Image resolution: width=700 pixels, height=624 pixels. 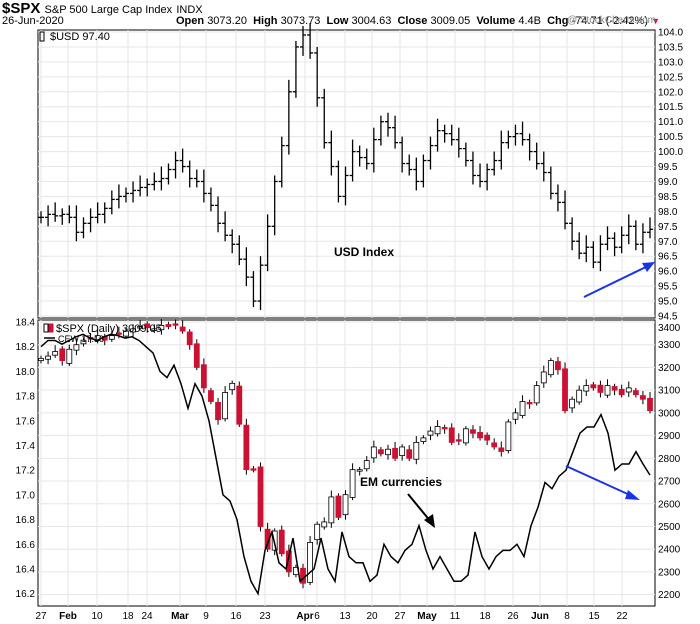 I want to click on cew-y-tick-label: 17.0, so click(x=26, y=495).